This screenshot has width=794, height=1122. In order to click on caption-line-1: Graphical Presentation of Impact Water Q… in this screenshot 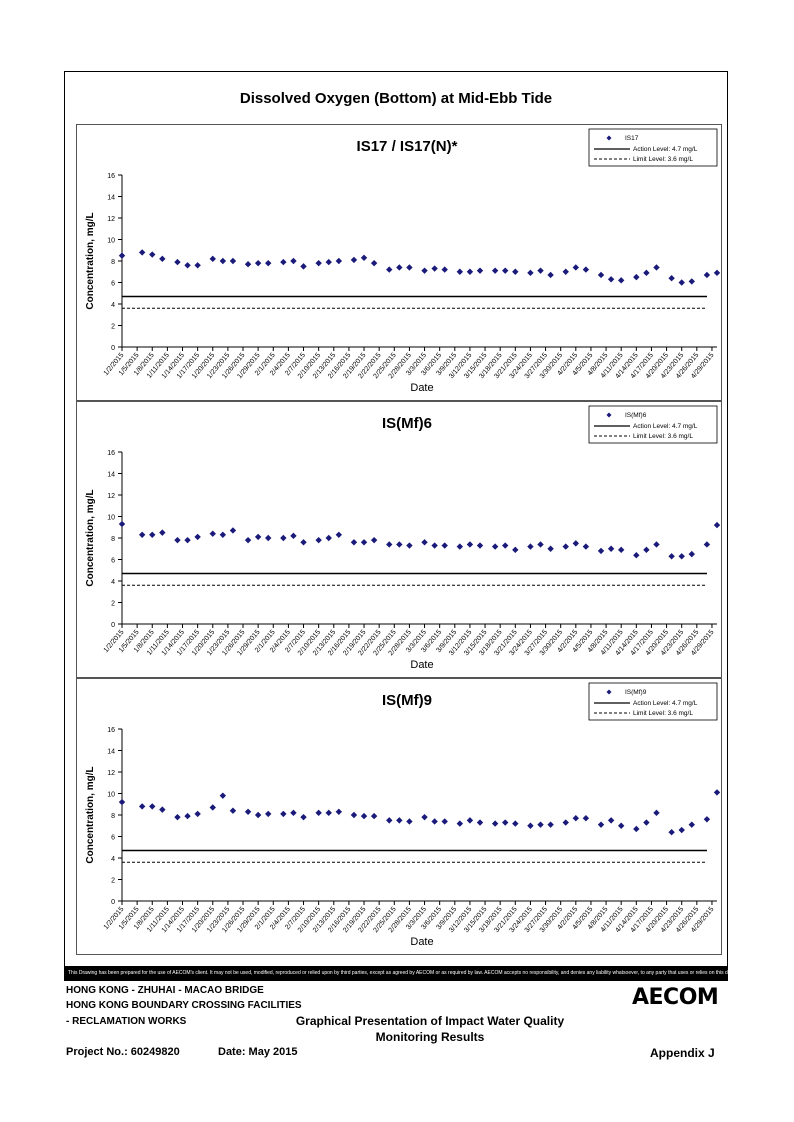, I will do `click(430, 1021)`.